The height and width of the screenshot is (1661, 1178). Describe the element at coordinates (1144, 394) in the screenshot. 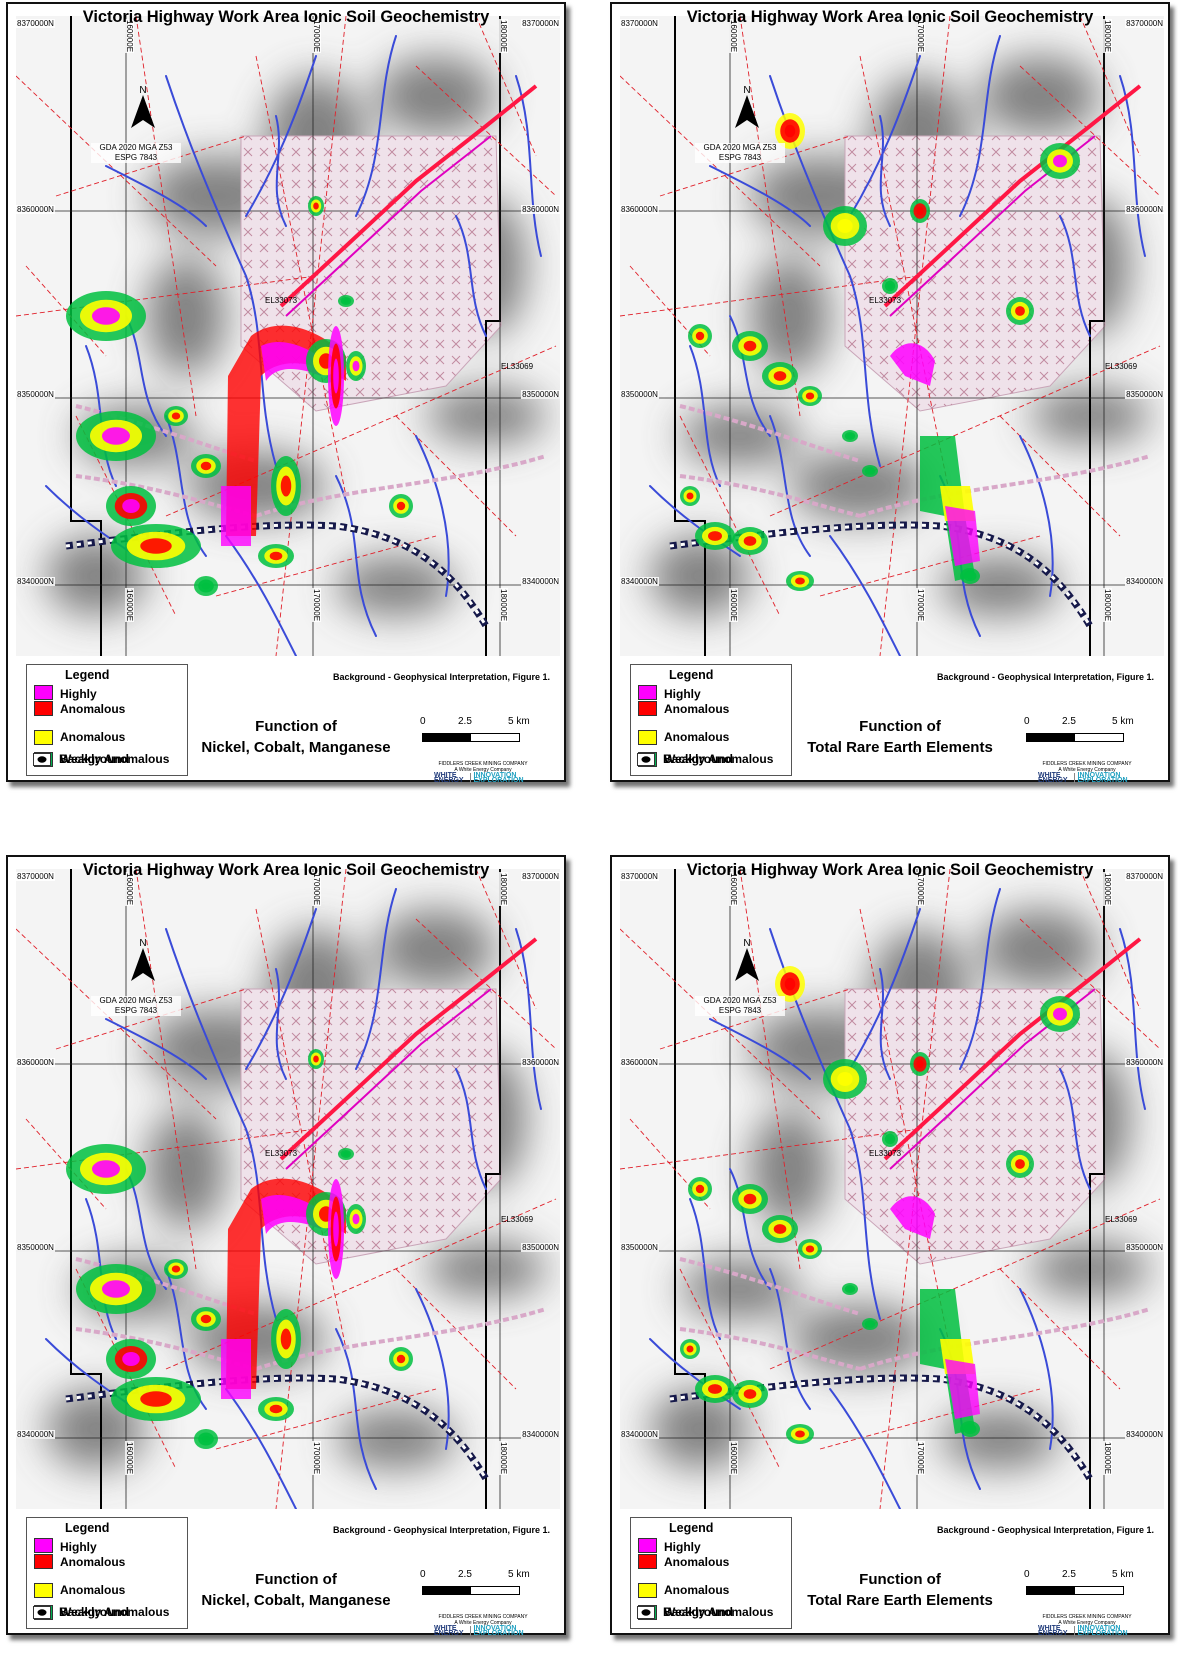

I see `northing-label-right: 8350000N` at that location.